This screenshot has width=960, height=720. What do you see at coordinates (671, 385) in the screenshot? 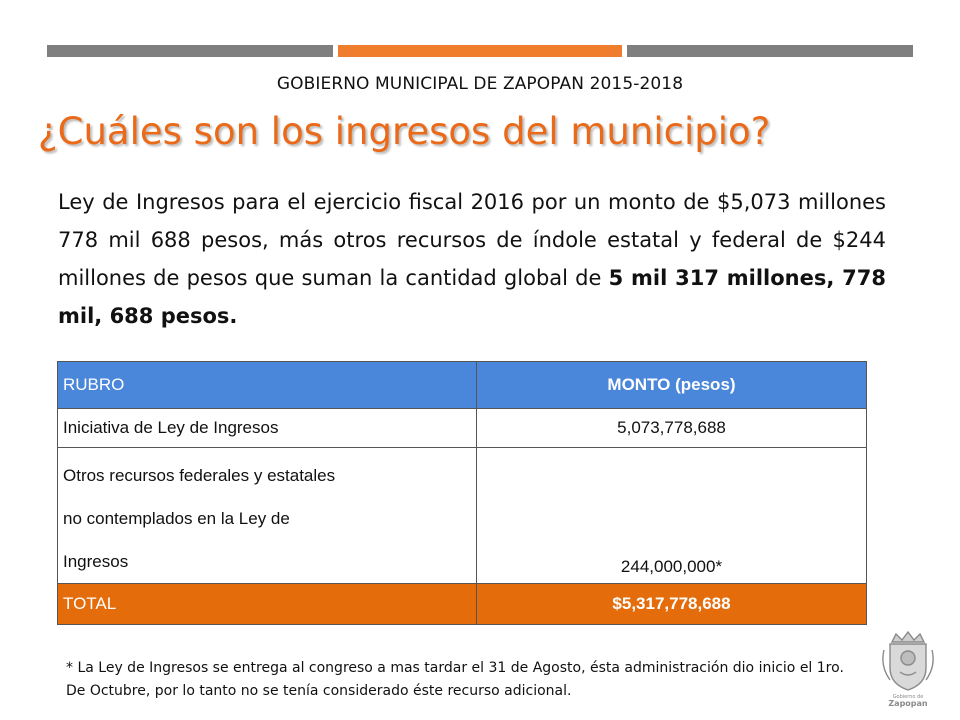
I see `header-monto: MONTO (pesos)` at bounding box center [671, 385].